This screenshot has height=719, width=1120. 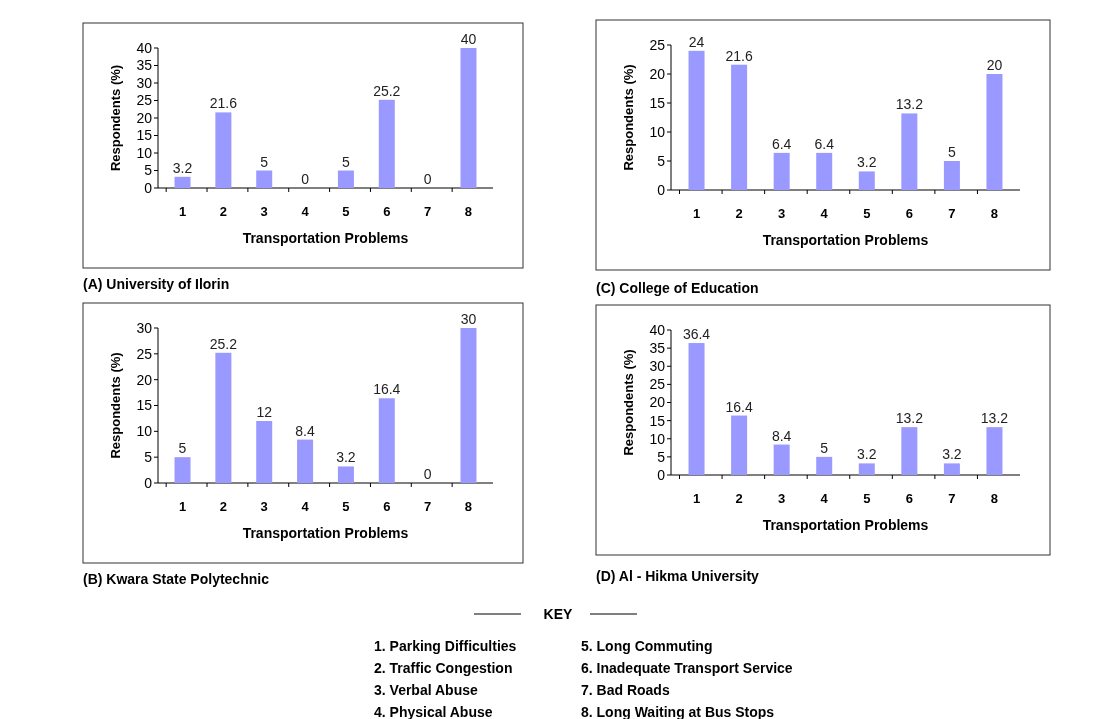 I want to click on text: 5. Long Commuting, so click(x=647, y=645).